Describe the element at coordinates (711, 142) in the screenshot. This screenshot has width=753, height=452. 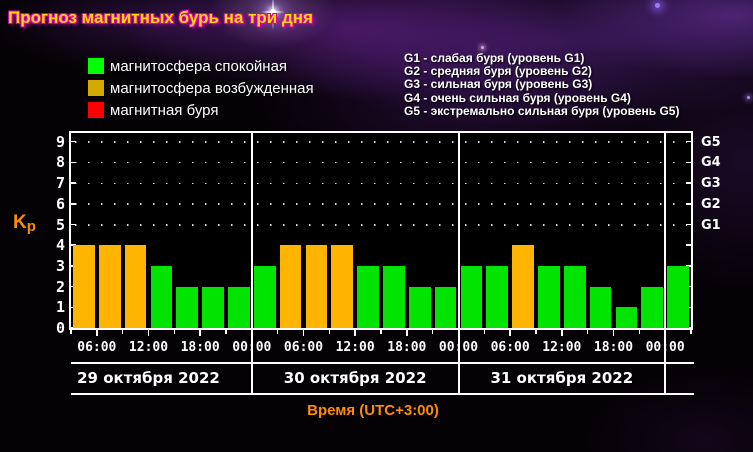
I see `g-axis-label: G5` at that location.